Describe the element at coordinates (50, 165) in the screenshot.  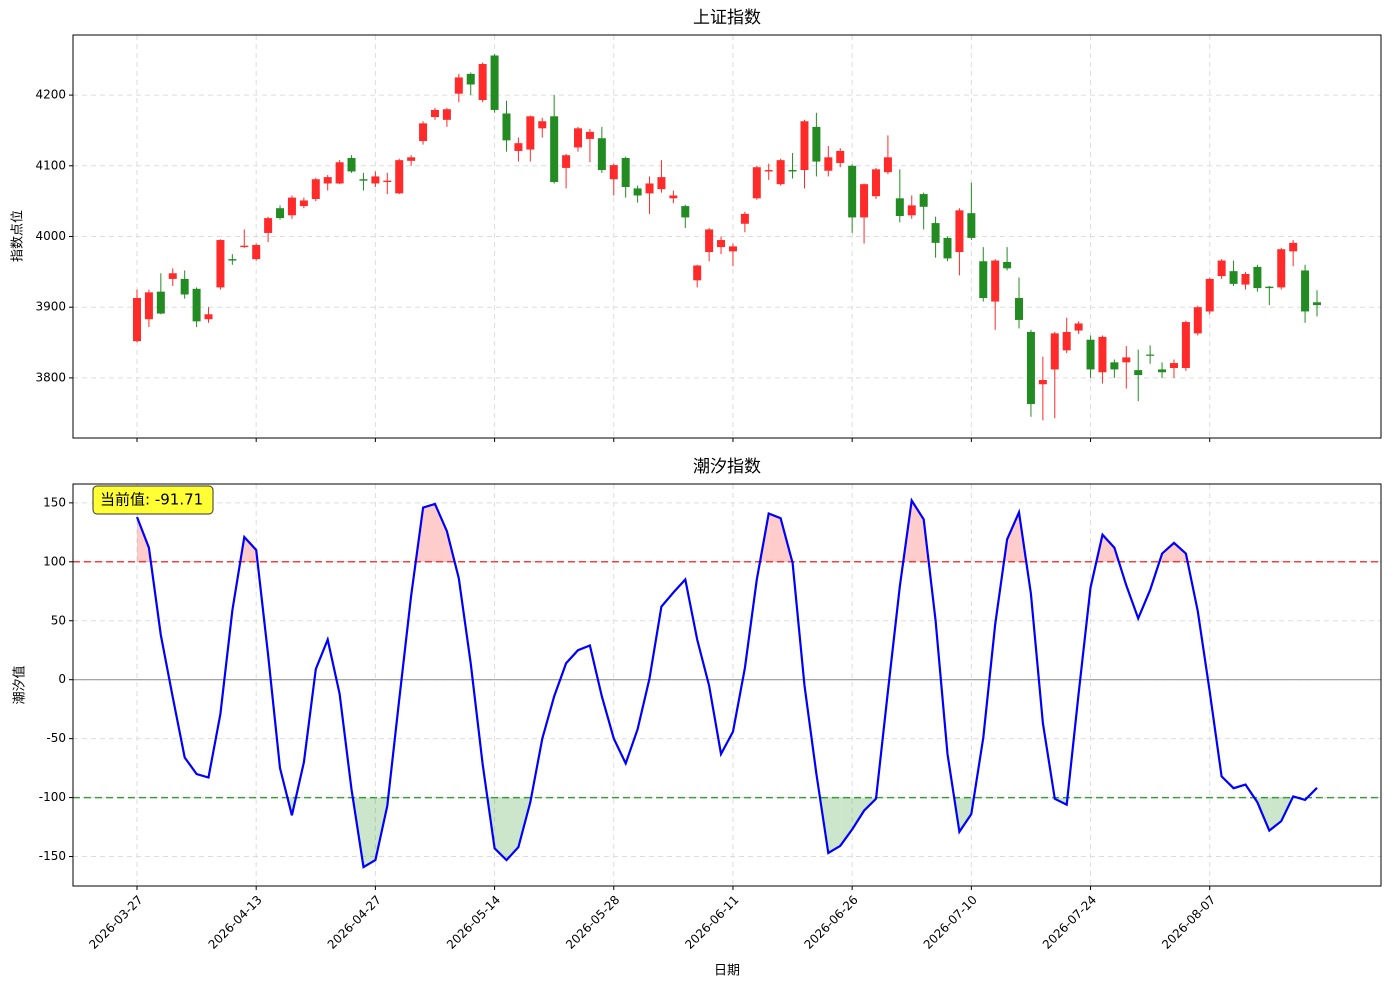
I see `y-tick-label: 4100` at that location.